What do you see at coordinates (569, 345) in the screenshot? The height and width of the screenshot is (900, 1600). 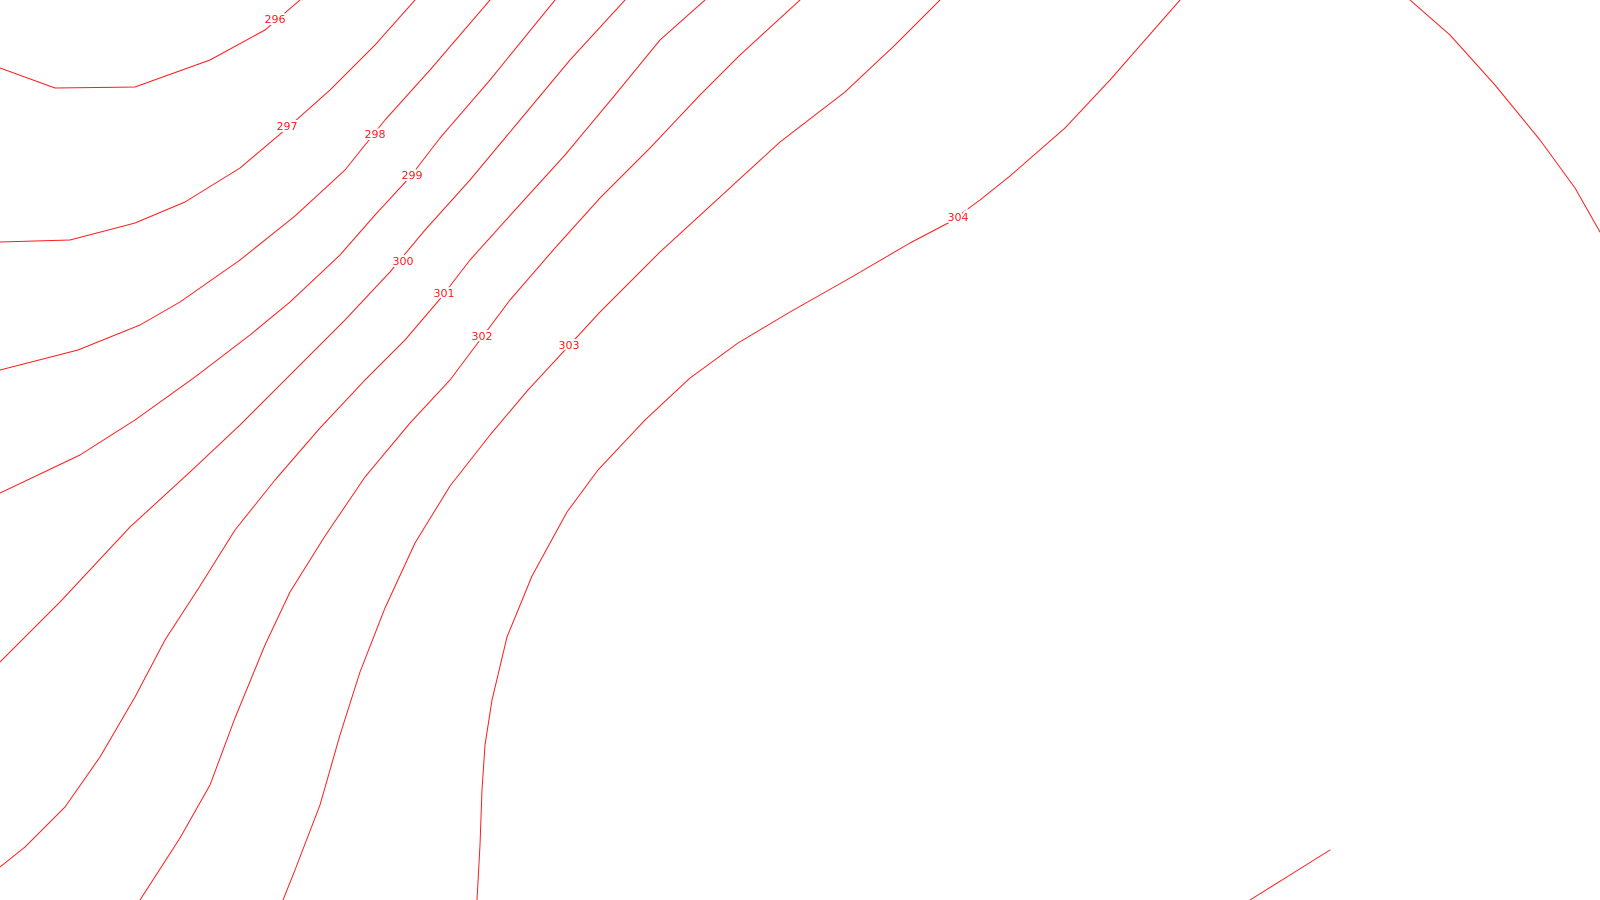 I see `contour-label-303: 303` at bounding box center [569, 345].